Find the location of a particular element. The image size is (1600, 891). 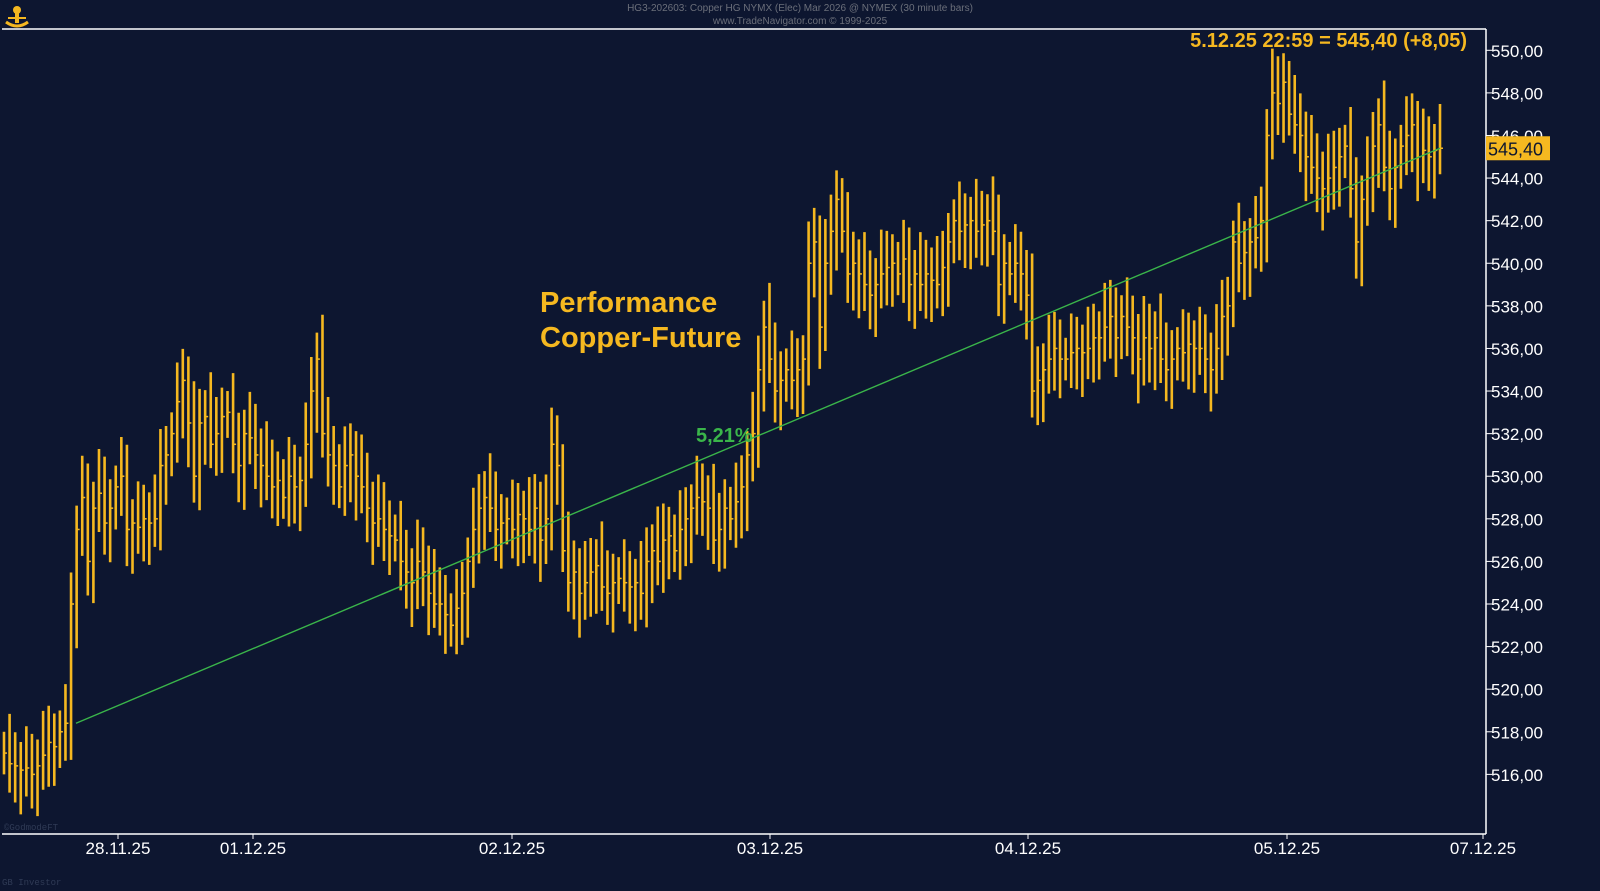

y-tick-label: 530,00 is located at coordinates (1517, 477).